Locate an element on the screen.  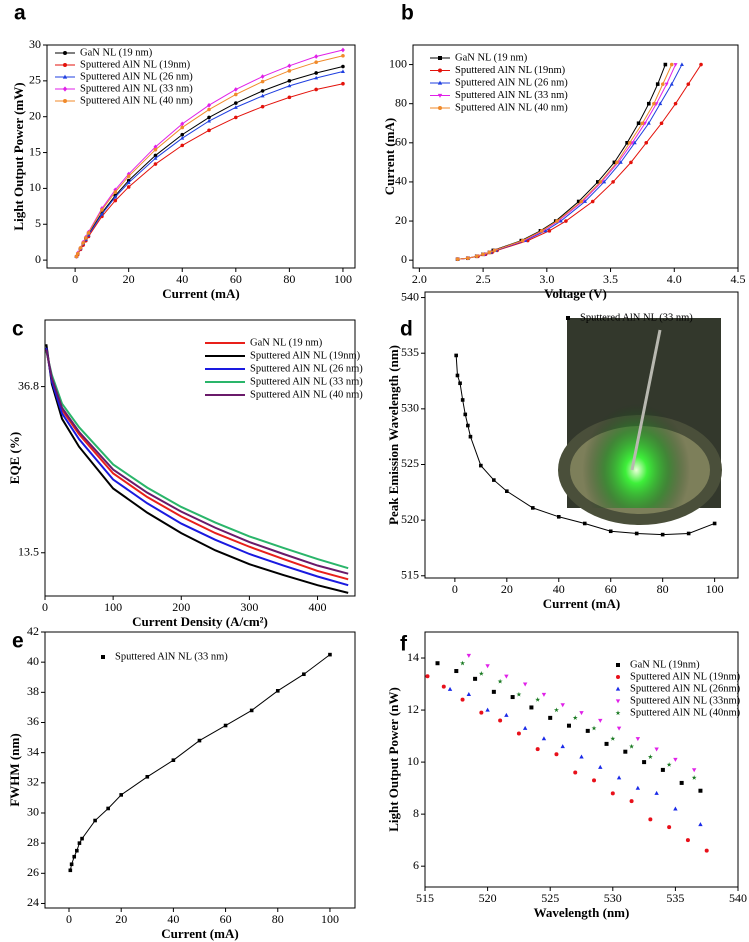
x-axis-title: Voltage (V) is located at coordinates (575, 293).